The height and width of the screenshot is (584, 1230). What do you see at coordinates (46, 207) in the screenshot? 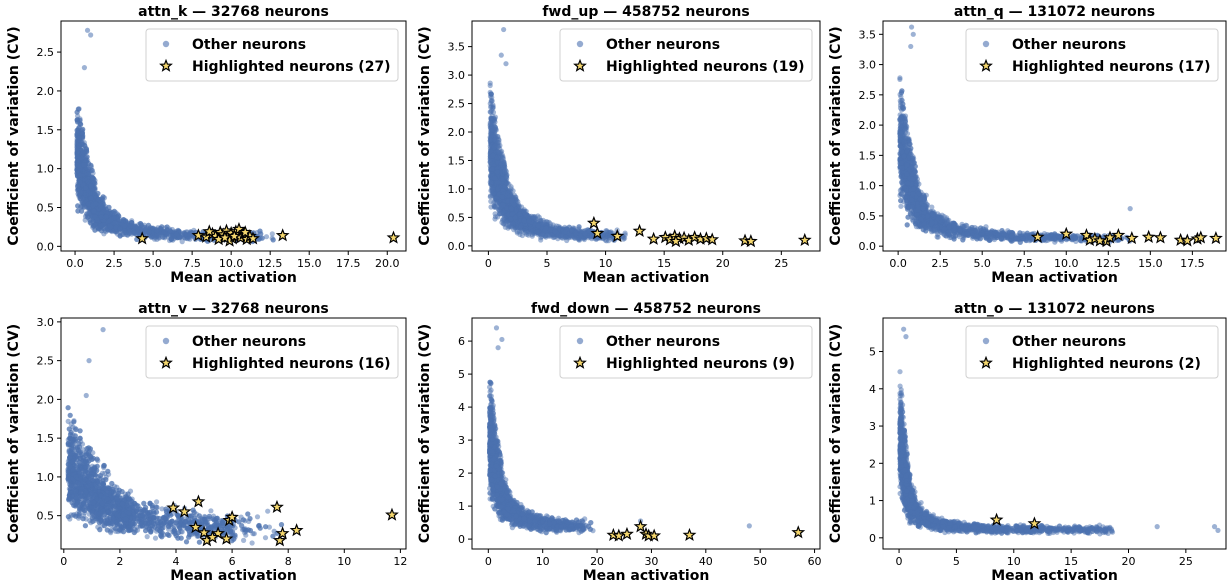
I see `y-tick-label: 0.5` at bounding box center [46, 207].